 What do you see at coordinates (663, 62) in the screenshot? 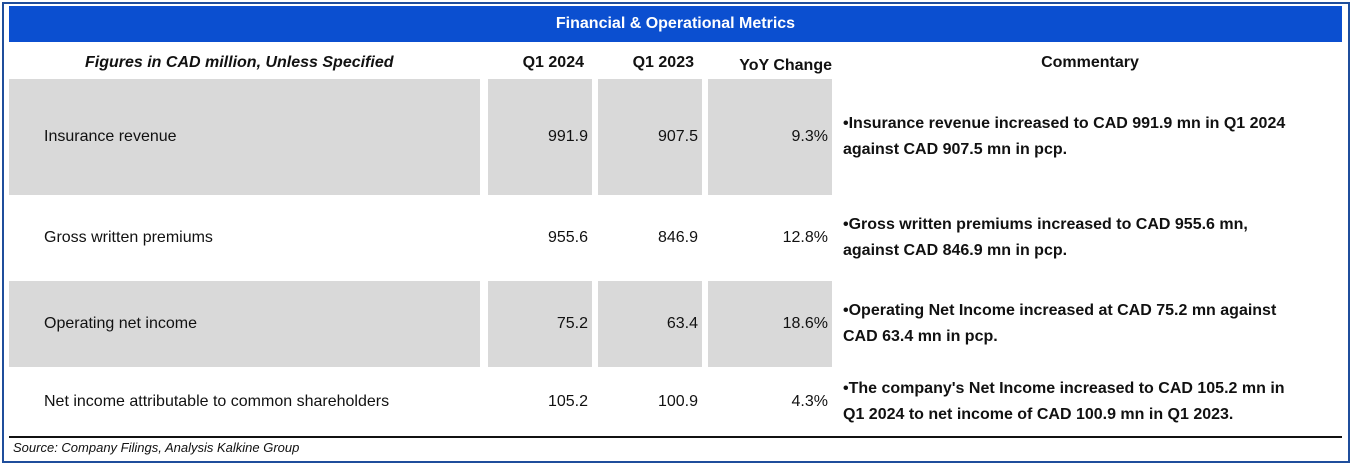
I see `header-q1-2023: Q1 2023` at bounding box center [663, 62].